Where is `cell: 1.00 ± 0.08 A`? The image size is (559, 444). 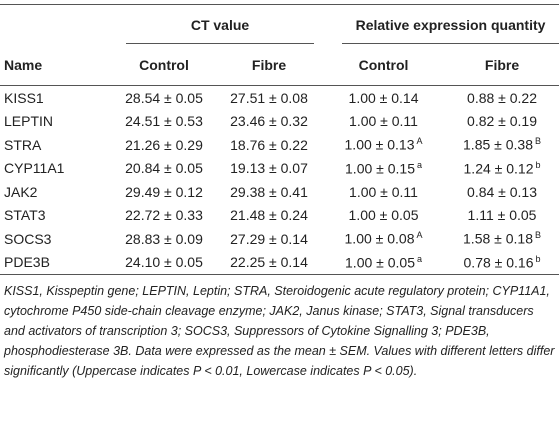
cell: 1.00 ± 0.08 A is located at coordinates (383, 239).